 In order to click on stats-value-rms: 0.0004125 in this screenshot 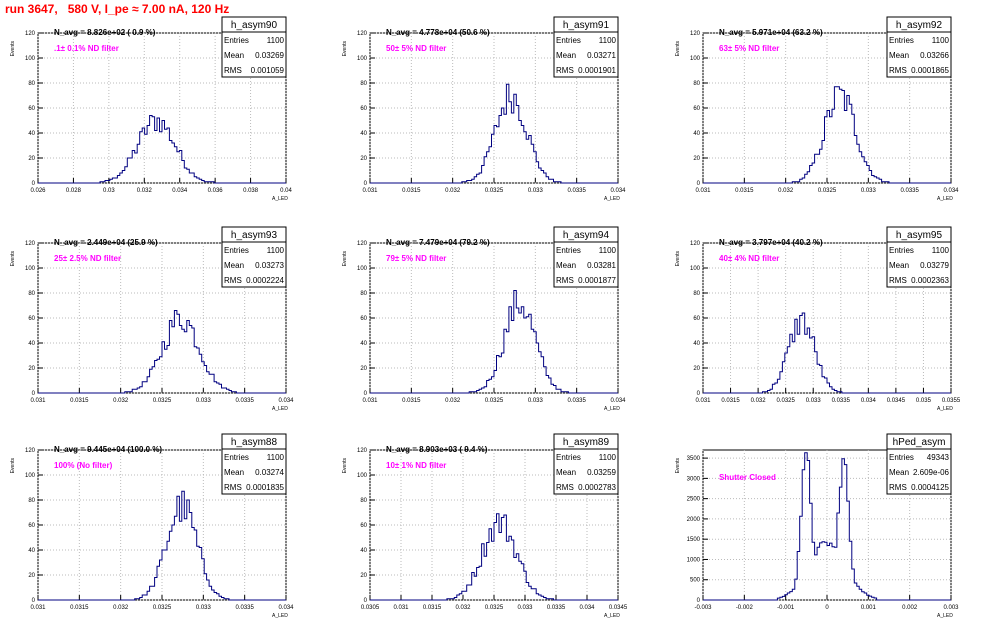, I will do `click(930, 487)`.